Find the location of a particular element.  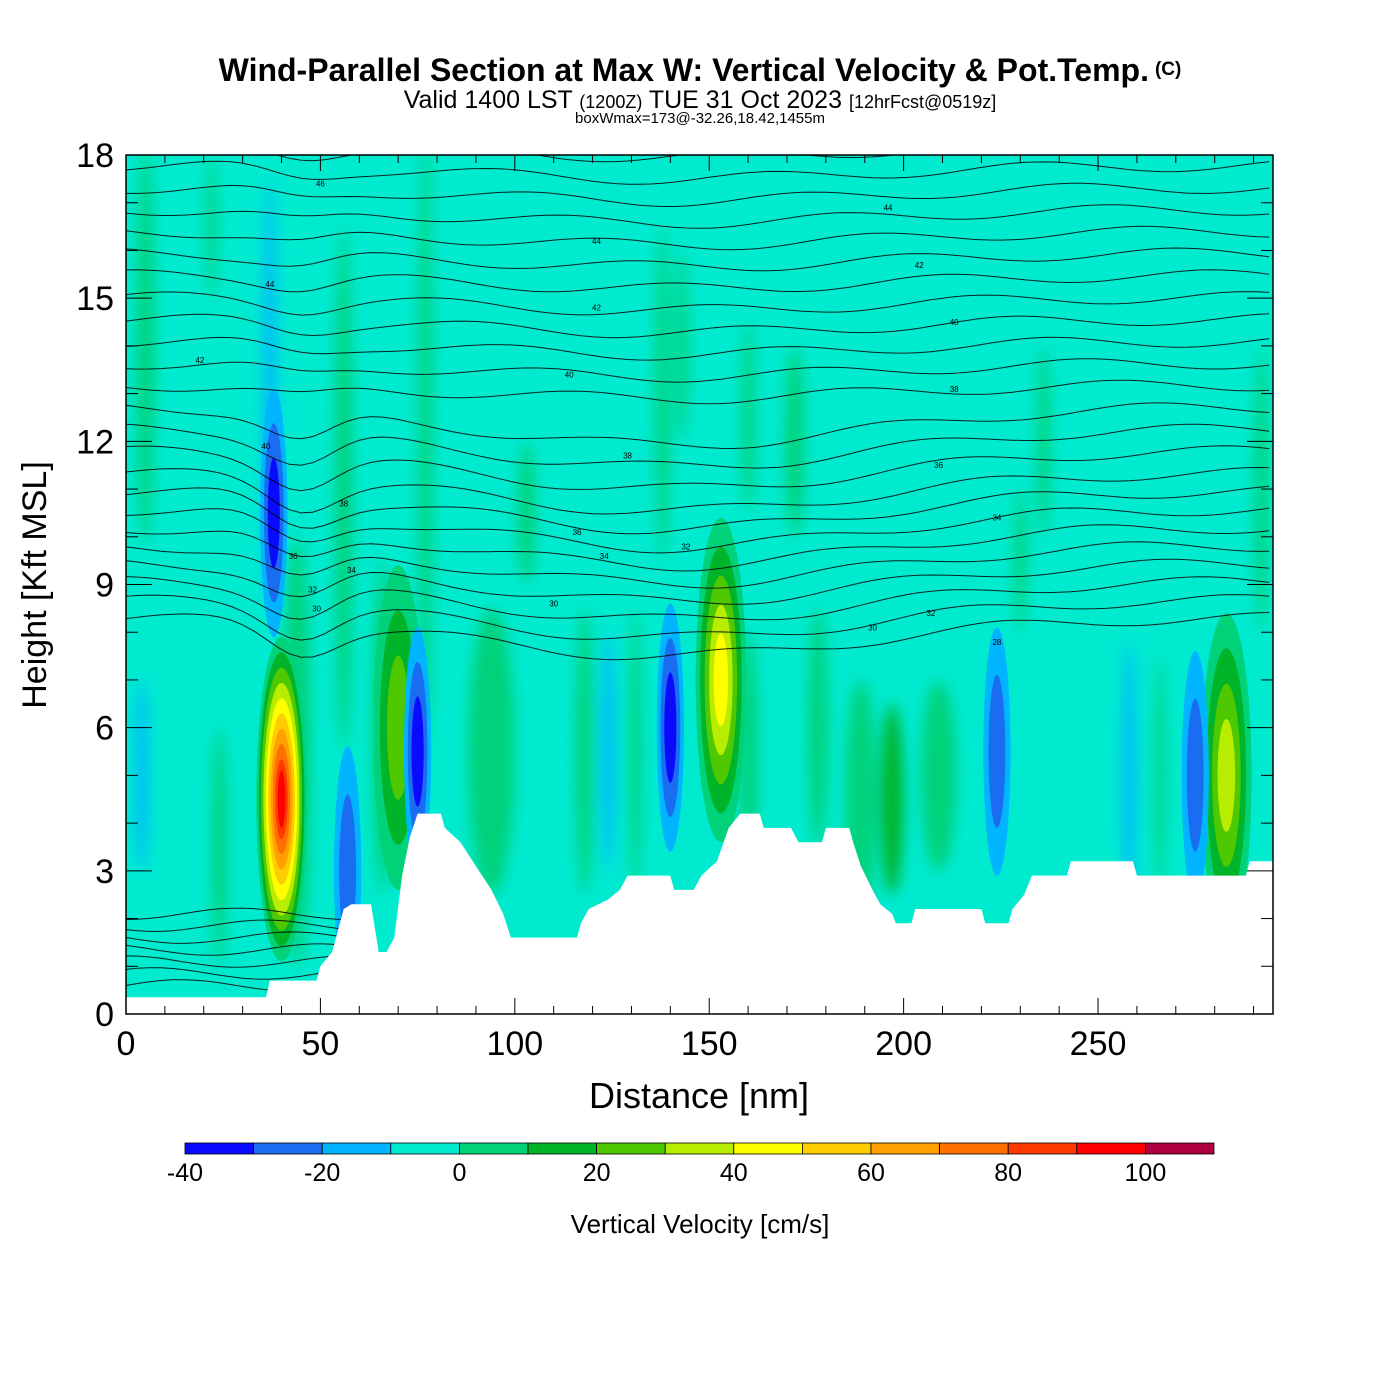

copyright-mark: (C) is located at coordinates (1168, 69).